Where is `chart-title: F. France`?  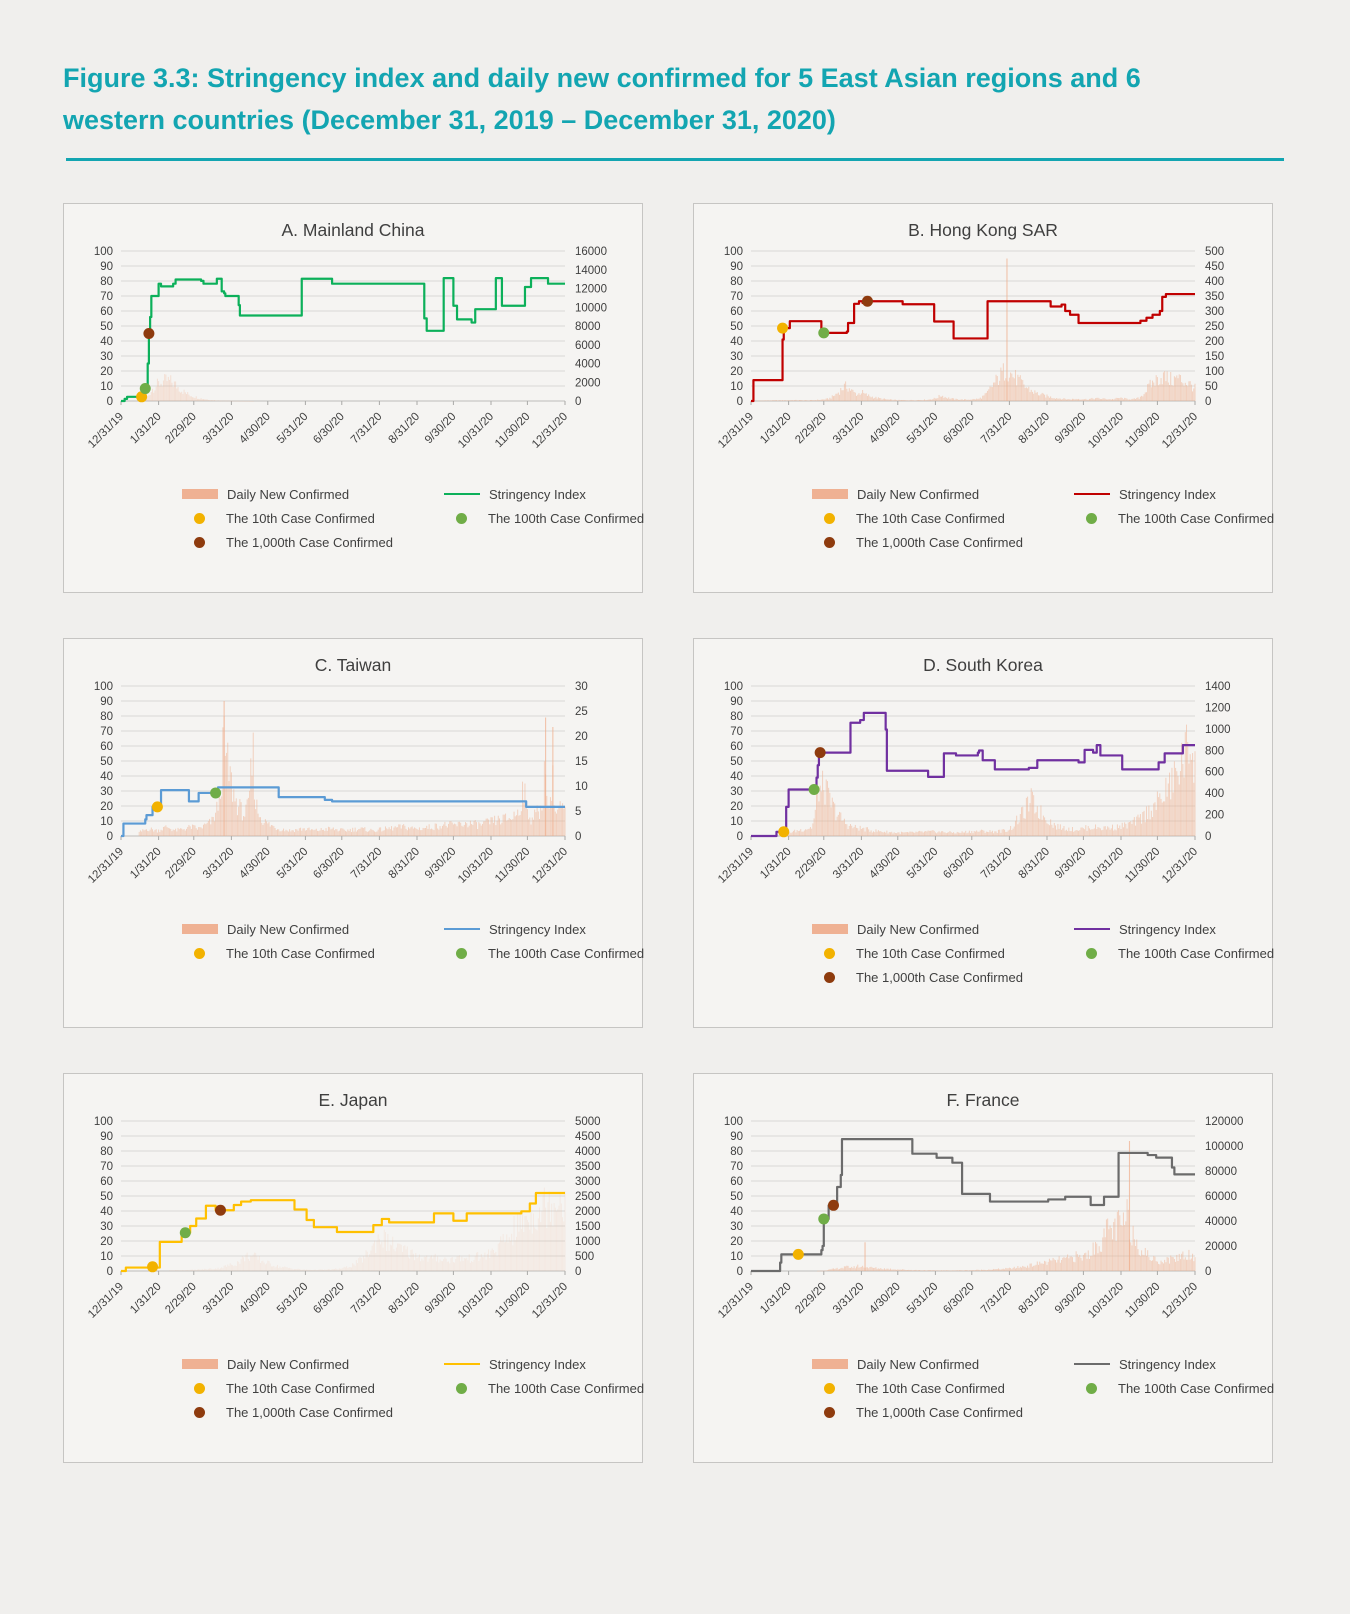 chart-title: F. France is located at coordinates (983, 1099).